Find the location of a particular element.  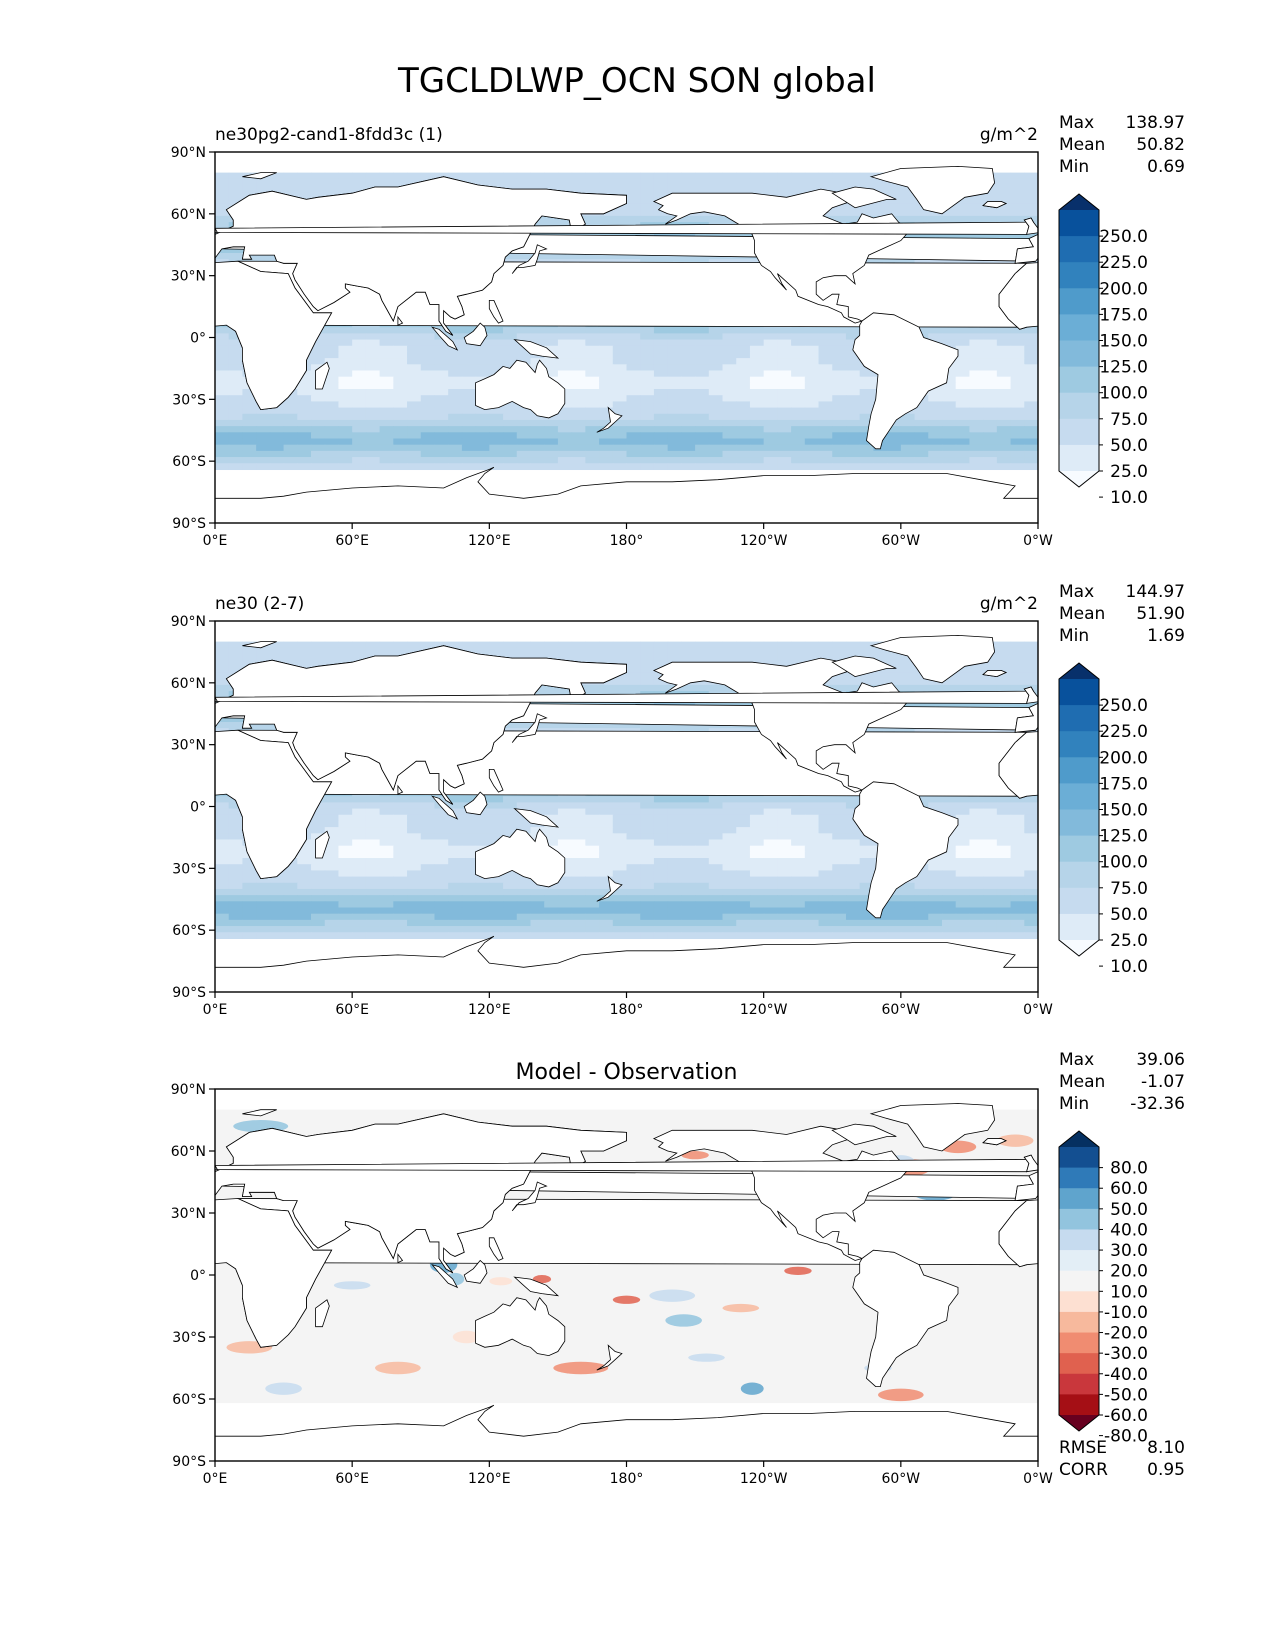

x-tick-label: 120°W is located at coordinates (764, 541).